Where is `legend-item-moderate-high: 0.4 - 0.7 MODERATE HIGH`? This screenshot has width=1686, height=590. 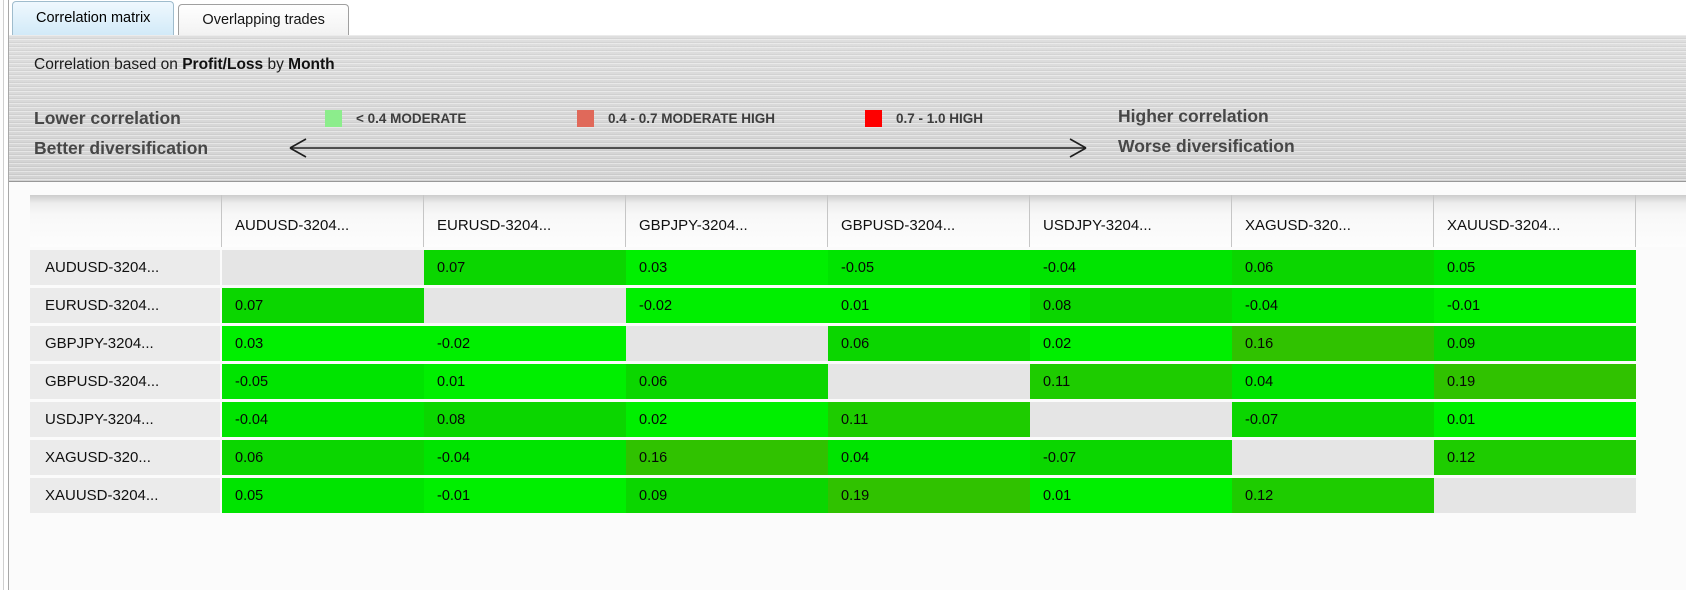
legend-item-moderate-high: 0.4 - 0.7 MODERATE HIGH is located at coordinates (676, 118).